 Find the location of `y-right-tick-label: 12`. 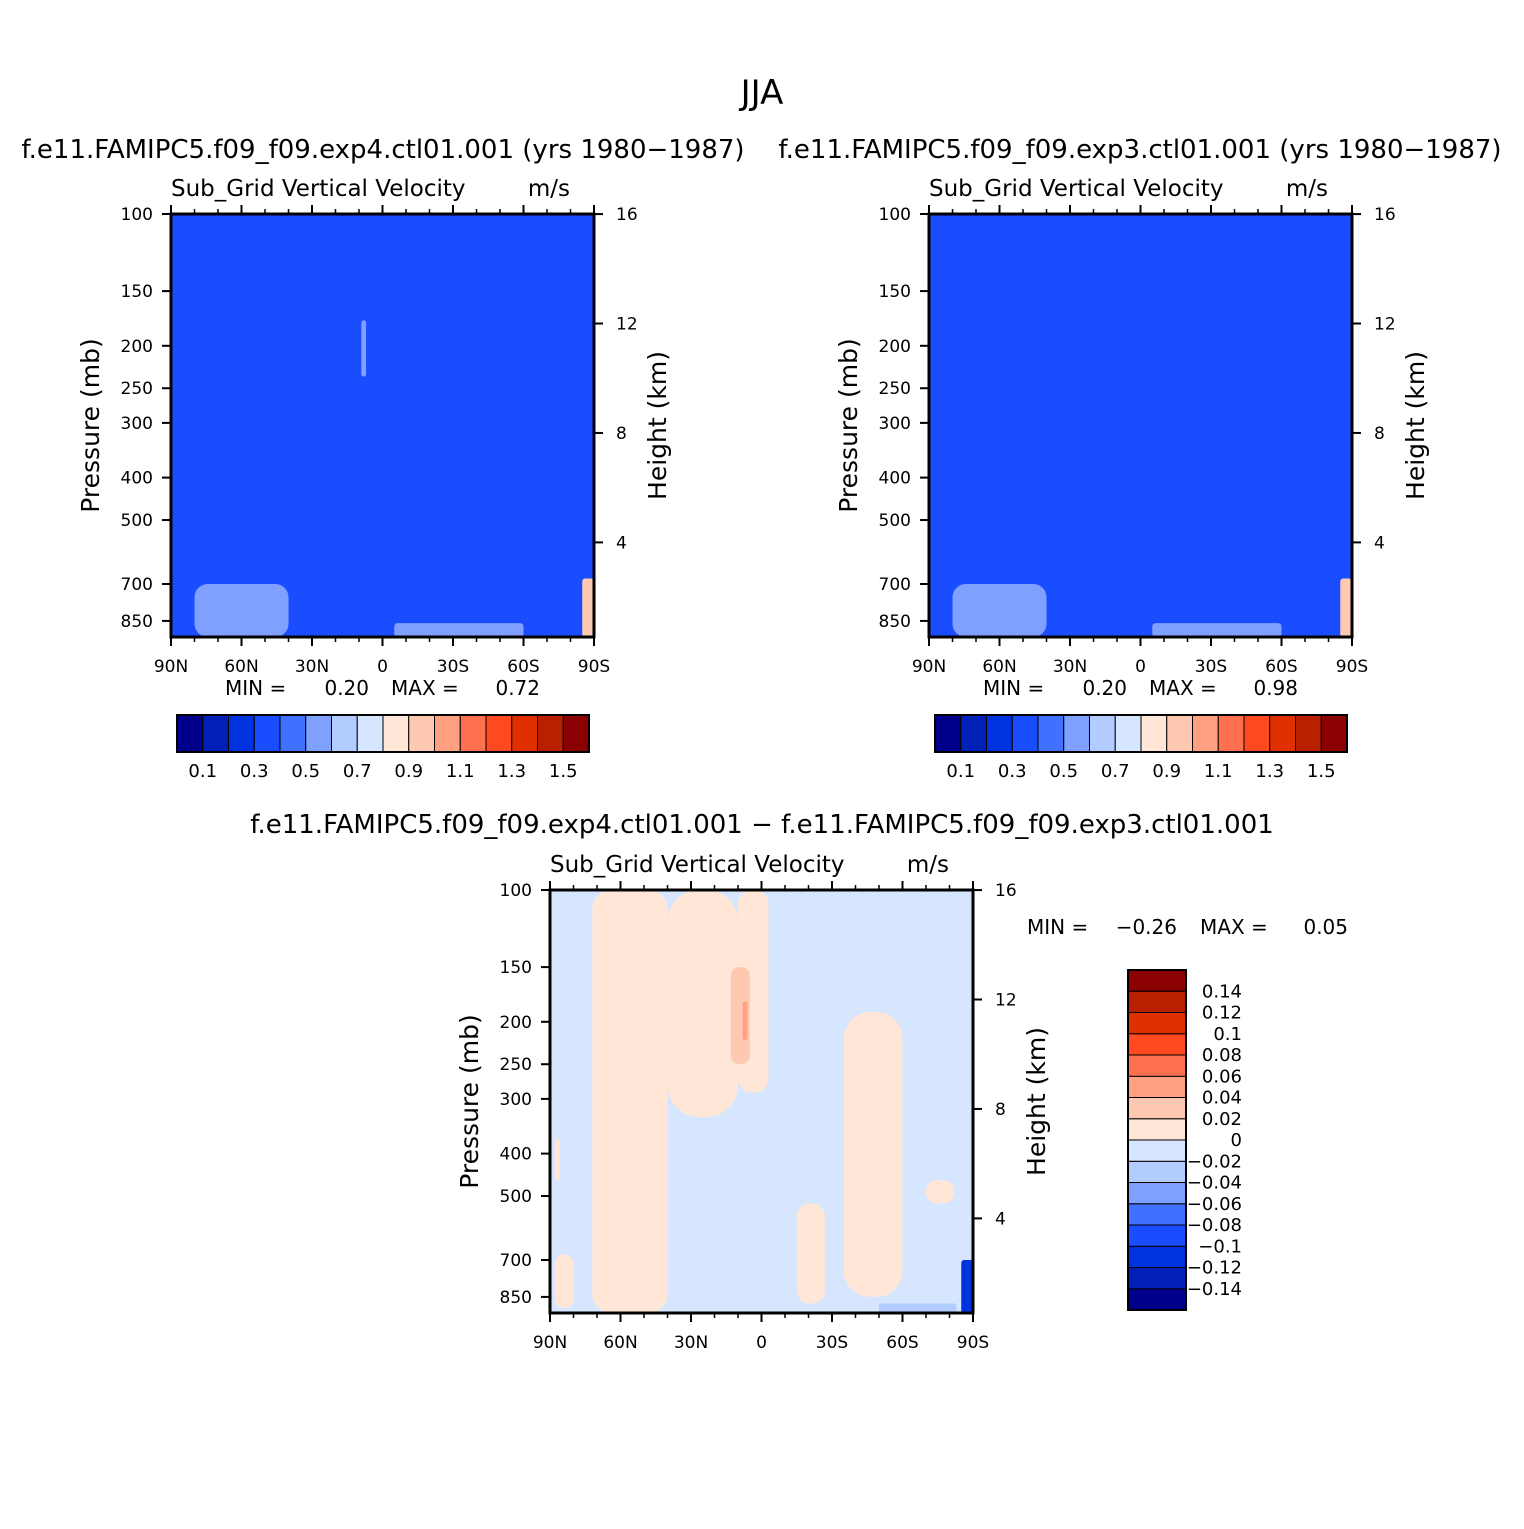

y-right-tick-label: 12 is located at coordinates (627, 325).